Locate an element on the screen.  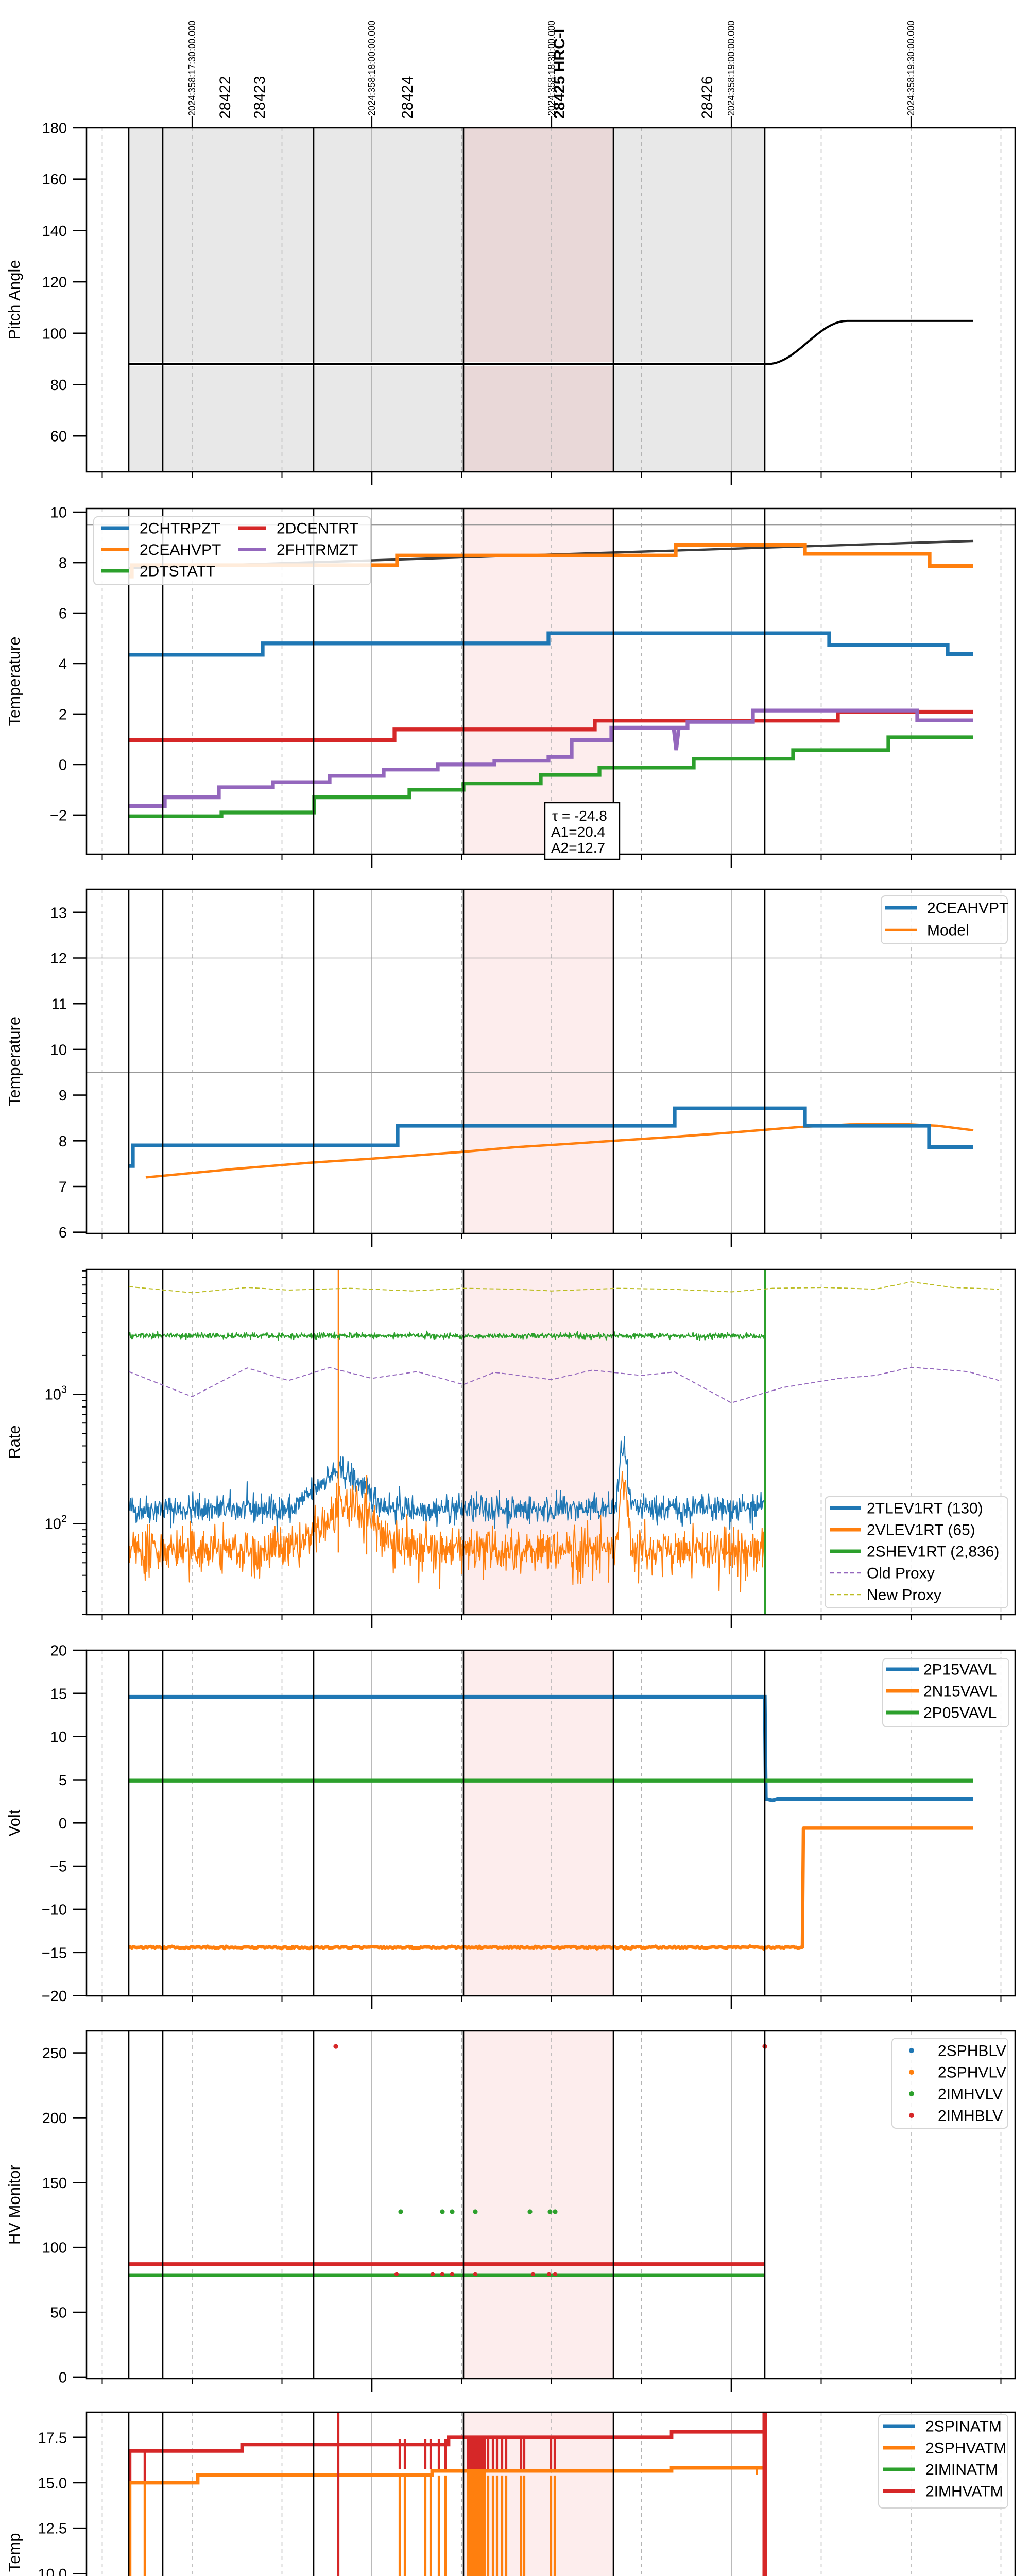
svg-text: 15 is located at coordinates (58, 1694).